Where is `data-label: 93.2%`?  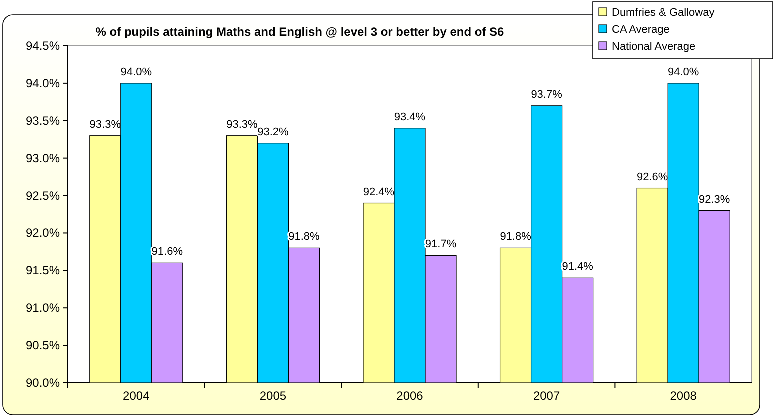
data-label: 93.2% is located at coordinates (274, 132).